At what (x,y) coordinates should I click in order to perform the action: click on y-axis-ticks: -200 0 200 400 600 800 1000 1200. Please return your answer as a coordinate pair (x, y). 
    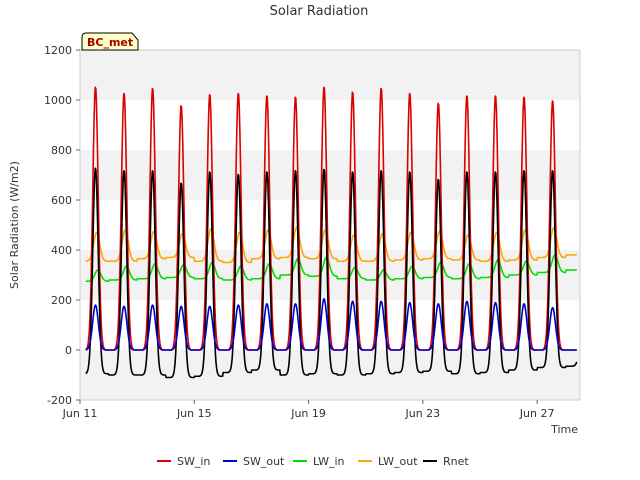
    Looking at the image, I should click on (62, 225).